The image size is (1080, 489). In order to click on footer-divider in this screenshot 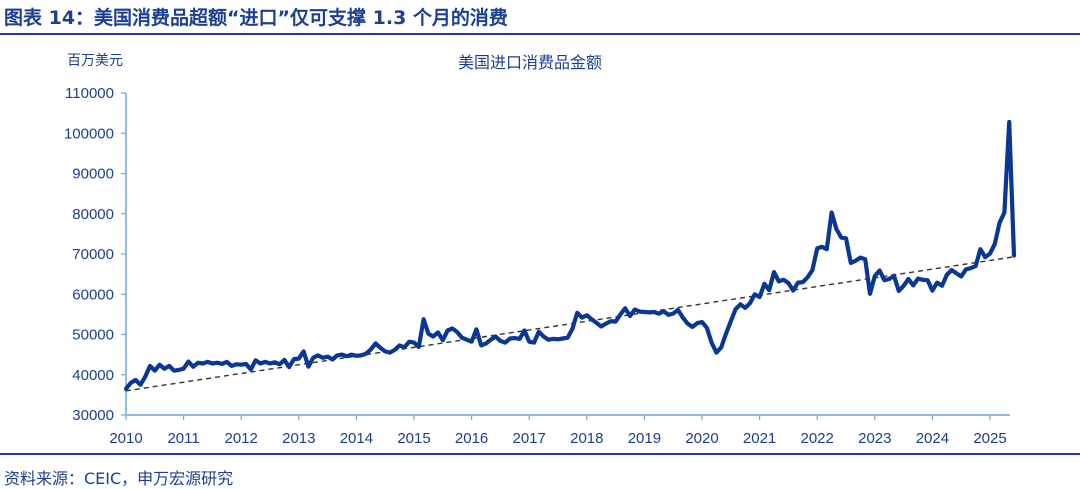, I will do `click(540, 454)`.